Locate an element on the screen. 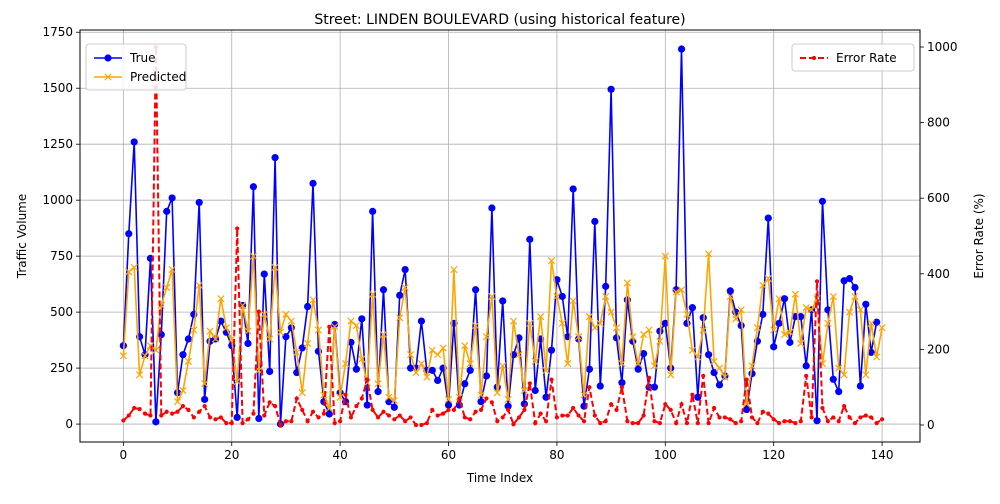 This screenshot has width=1000, height=504. x-tick-label: 120 is located at coordinates (773, 455).